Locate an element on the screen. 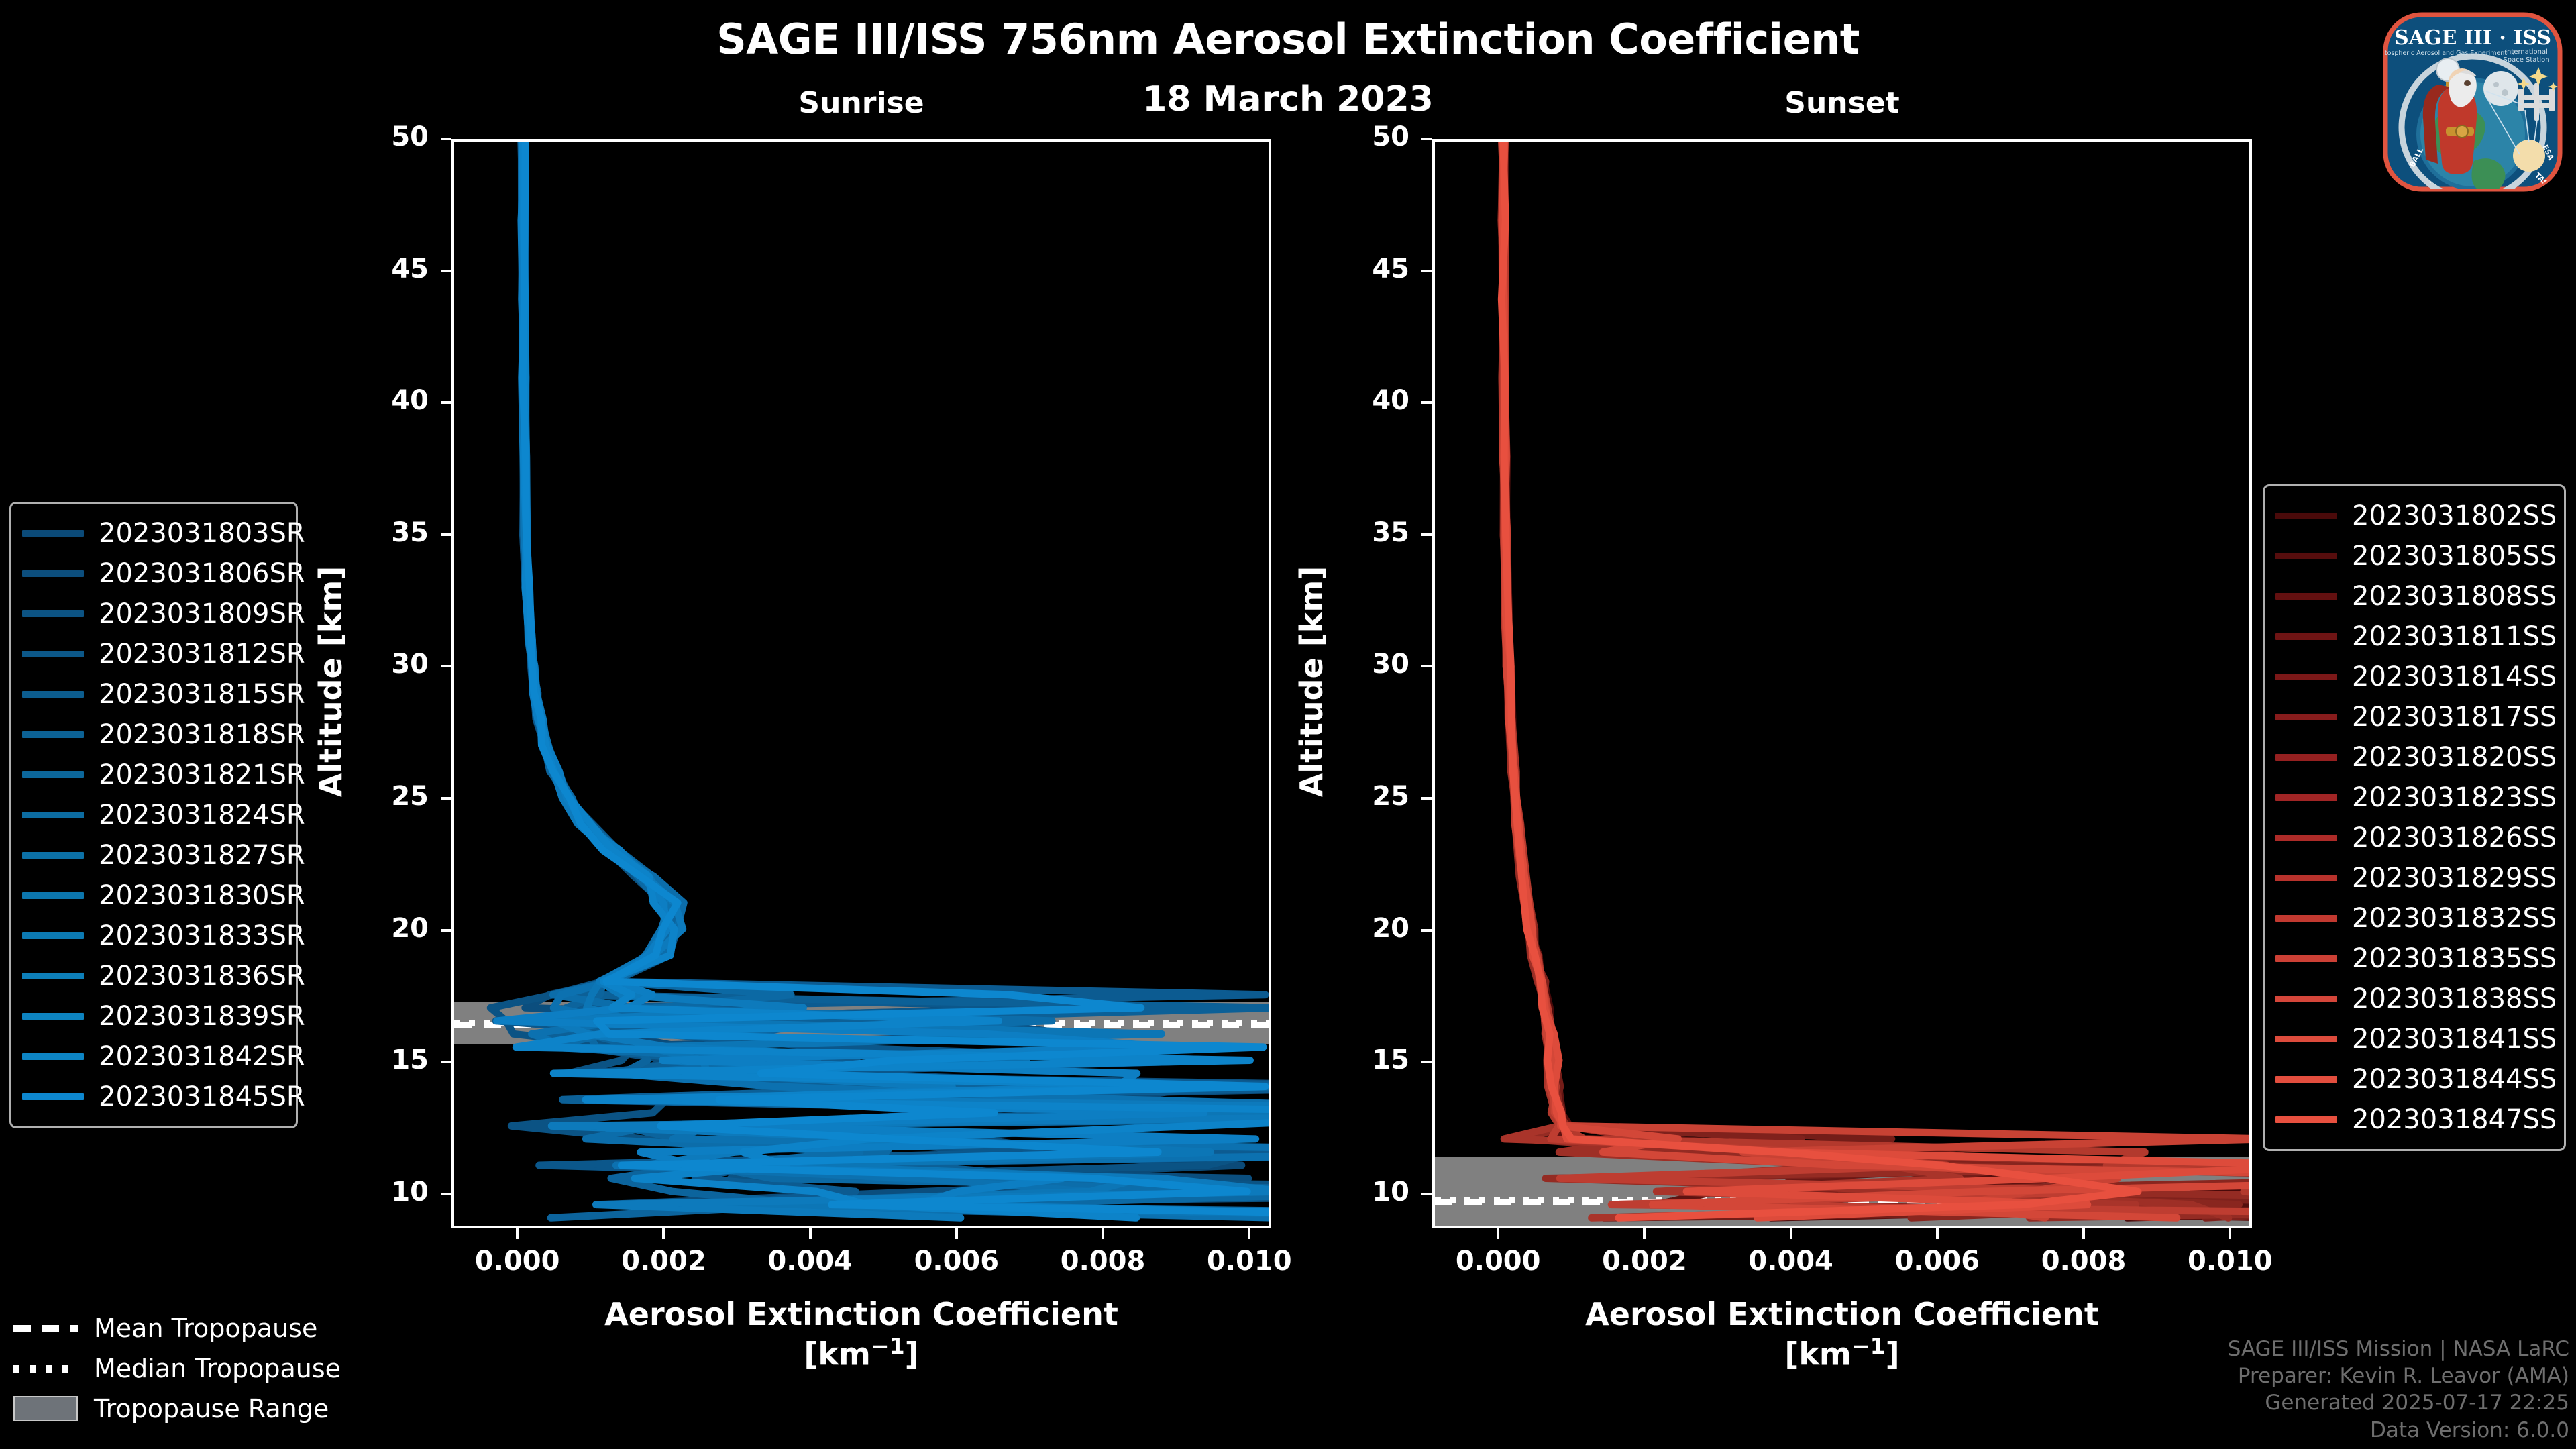  ytick-label-sunset-45: 45 is located at coordinates (1390, 268).